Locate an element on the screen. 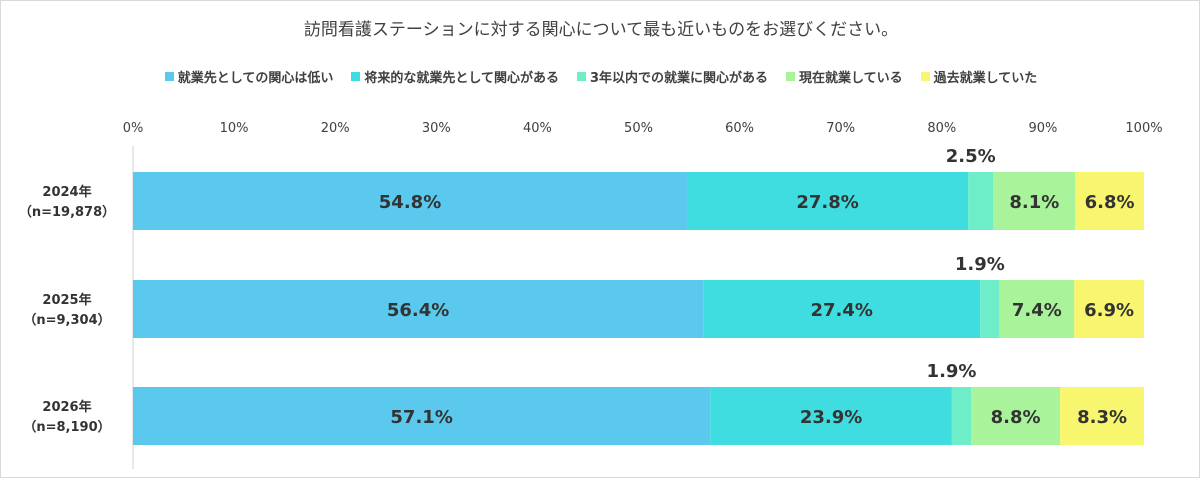 The image size is (1200, 479). x-tick-label: 30% is located at coordinates (436, 128).